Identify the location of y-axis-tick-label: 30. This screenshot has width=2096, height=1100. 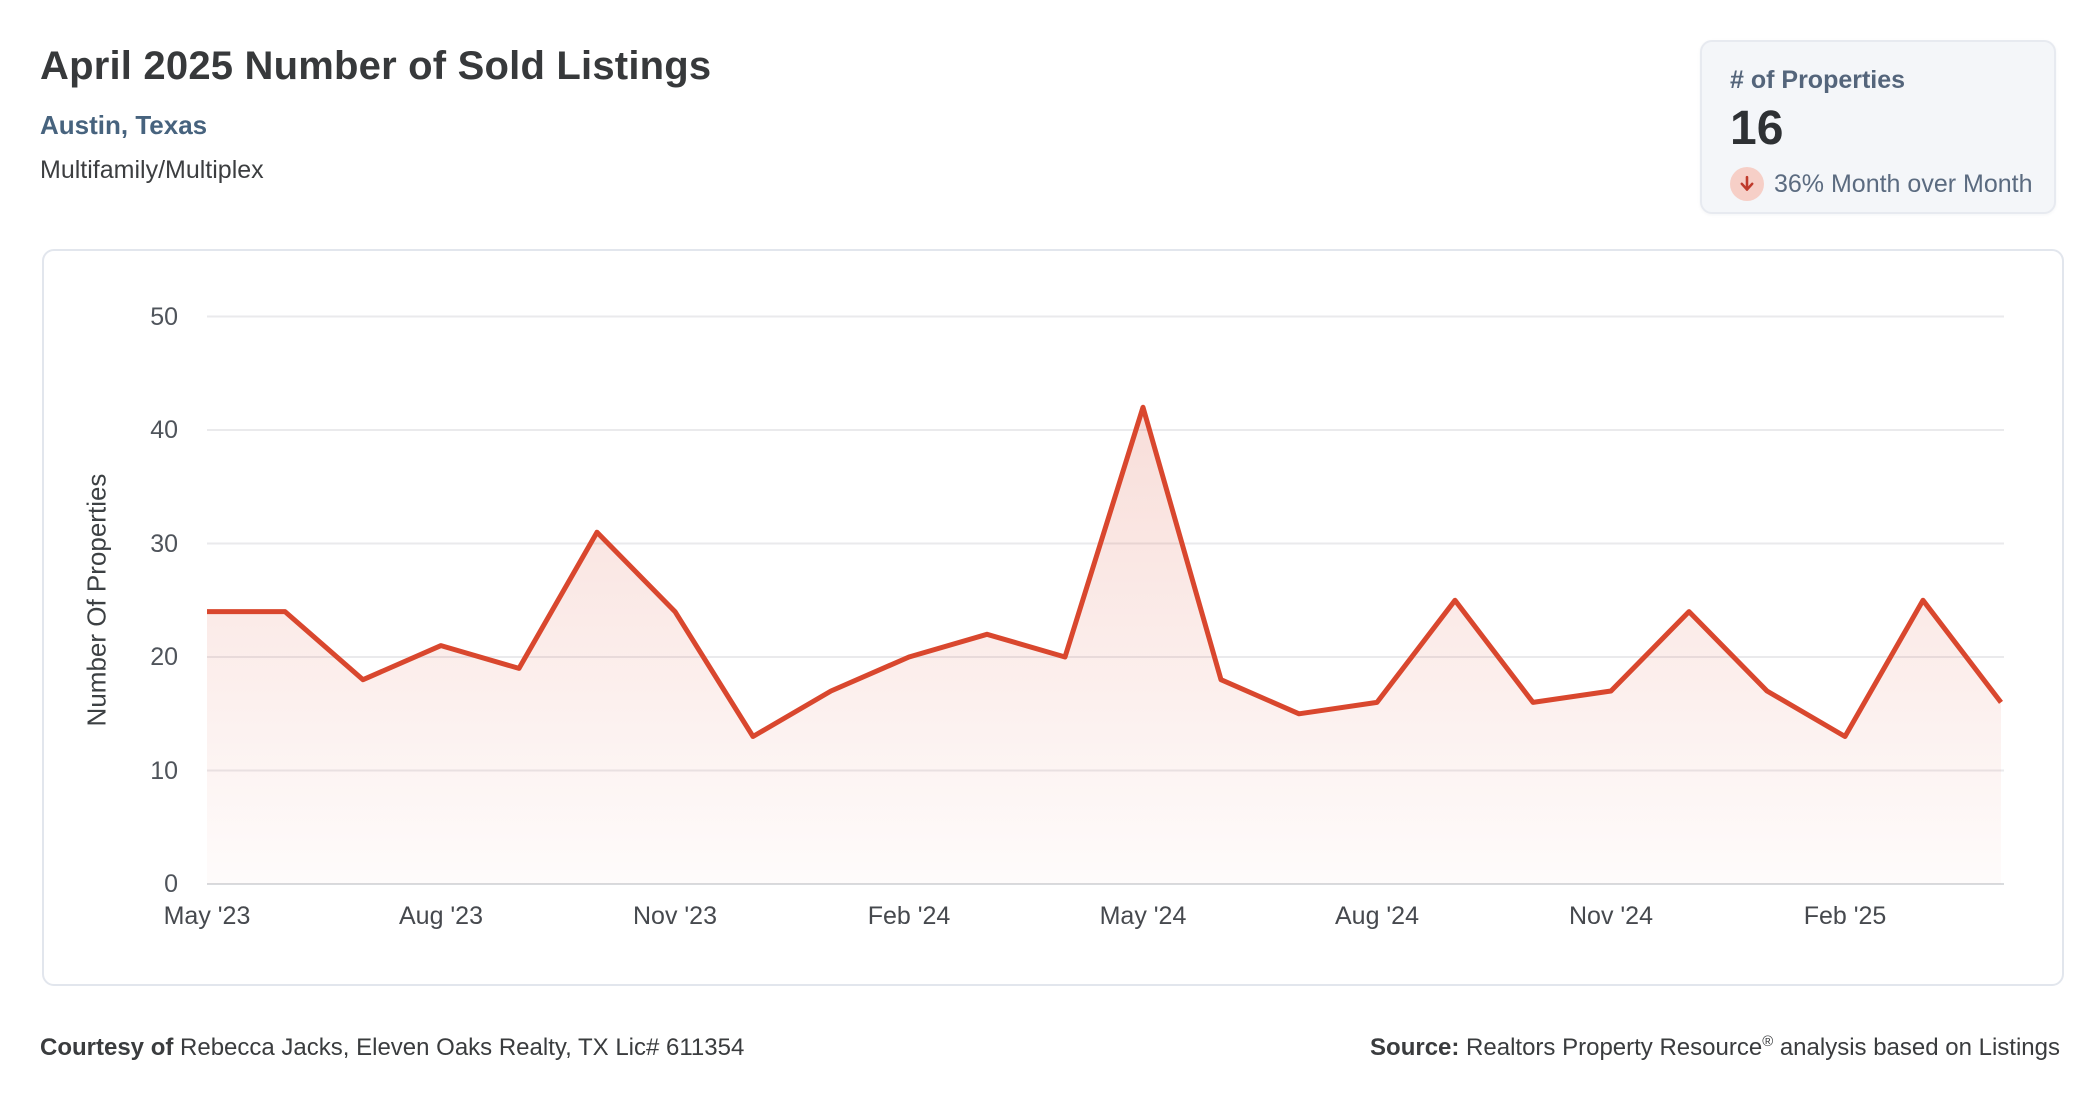
(164, 543).